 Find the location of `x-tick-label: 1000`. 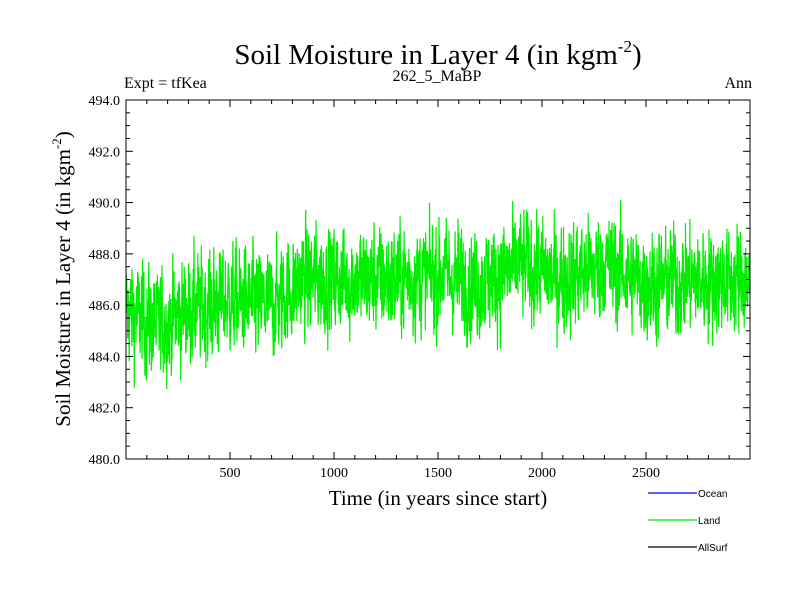

x-tick-label: 1000 is located at coordinates (334, 473).